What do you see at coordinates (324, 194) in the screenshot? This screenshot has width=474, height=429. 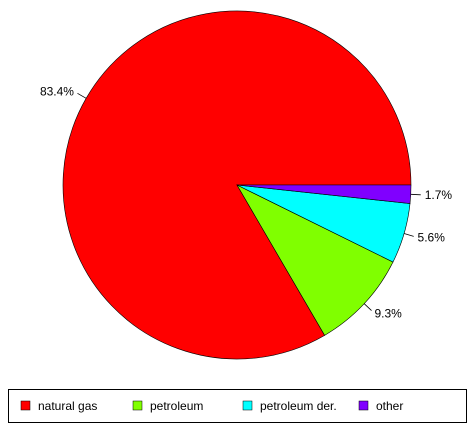 I see `pie-slice-other` at bounding box center [324, 194].